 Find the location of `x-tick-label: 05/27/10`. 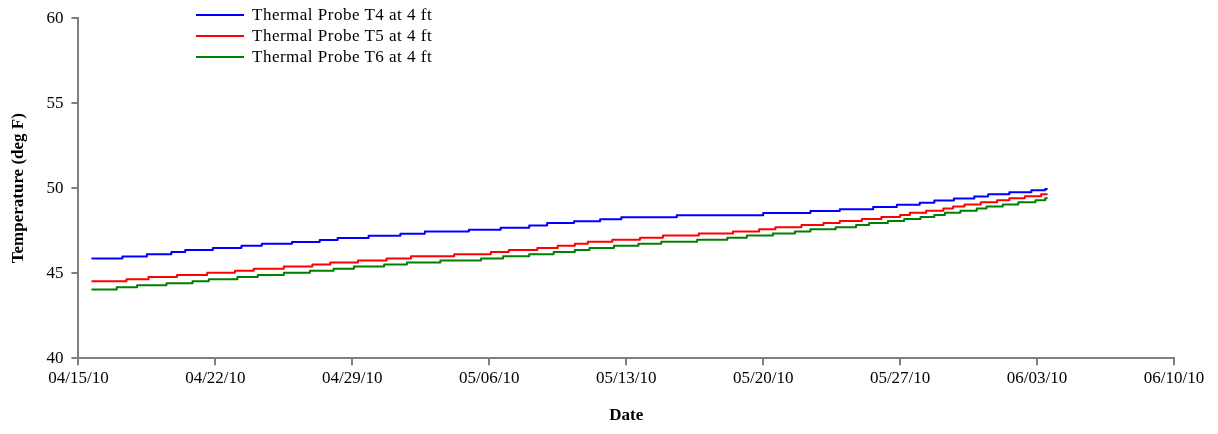

x-tick-label: 05/27/10 is located at coordinates (900, 377).